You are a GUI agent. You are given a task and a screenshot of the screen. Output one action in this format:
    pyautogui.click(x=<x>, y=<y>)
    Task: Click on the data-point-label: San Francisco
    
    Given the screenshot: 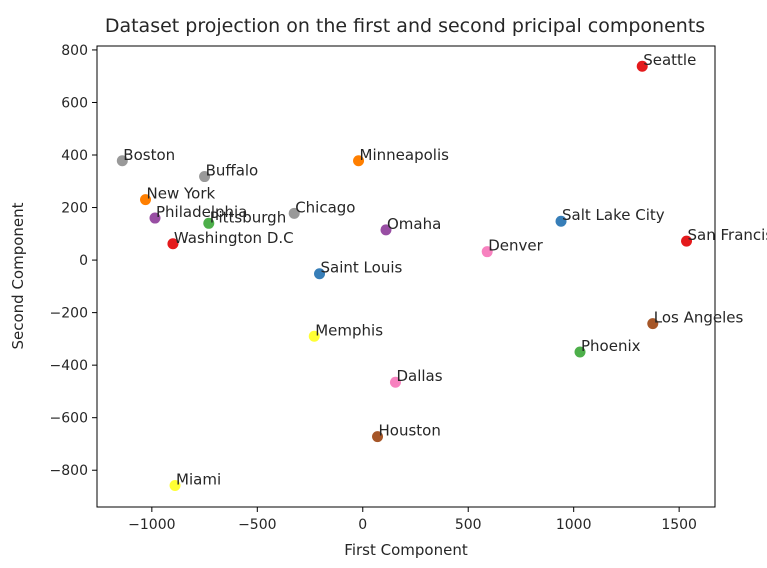 What is the action you would take?
    pyautogui.click(x=727, y=235)
    